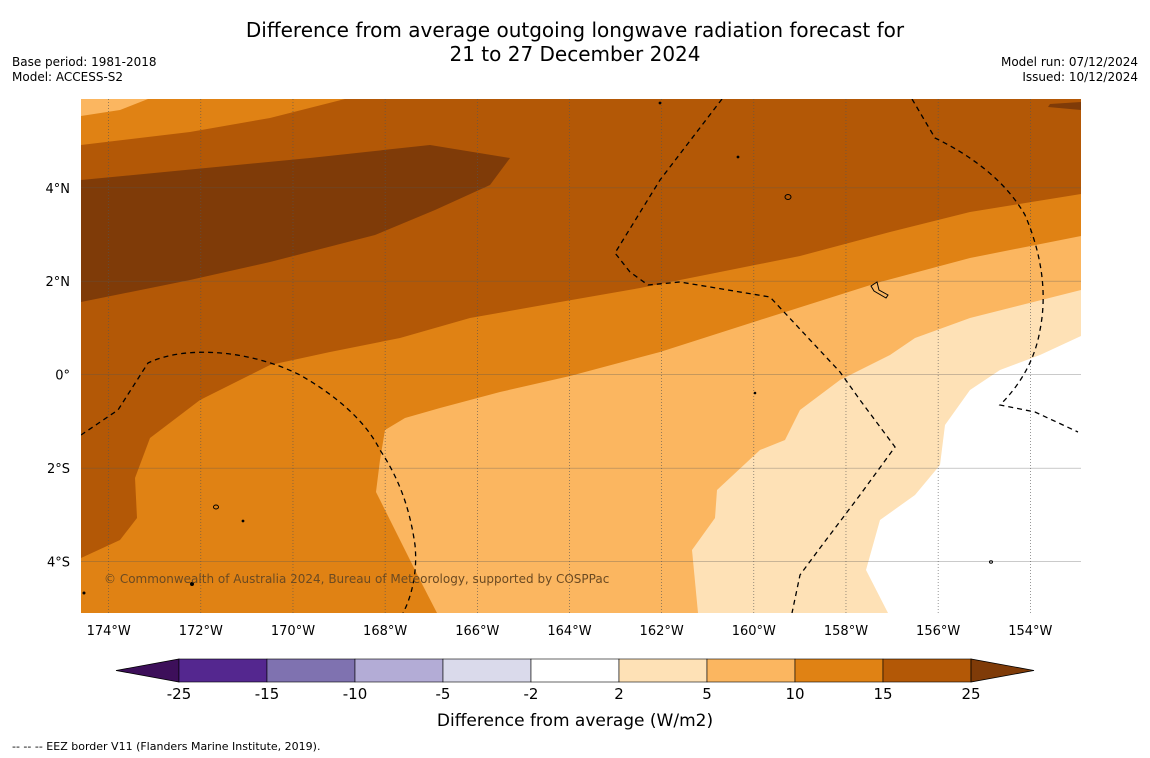  Describe the element at coordinates (385, 631) in the screenshot. I see `longitude-label: 168°W` at that location.